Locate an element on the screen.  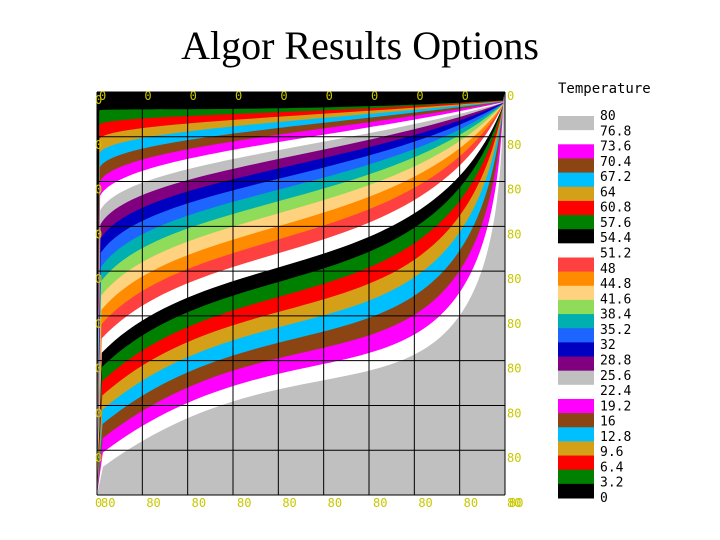
legend-label: 6.4 is located at coordinates (612, 467).